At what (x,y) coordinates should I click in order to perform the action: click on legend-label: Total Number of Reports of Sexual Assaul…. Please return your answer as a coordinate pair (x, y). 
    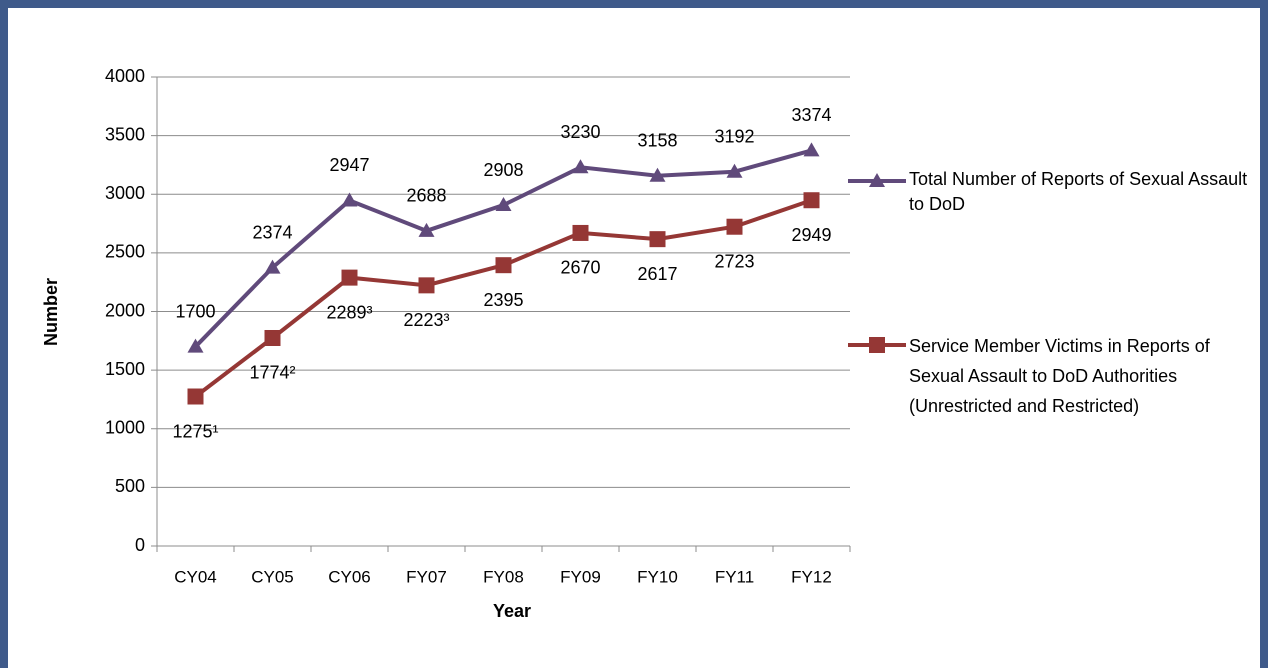
    Looking at the image, I should click on (1078, 191).